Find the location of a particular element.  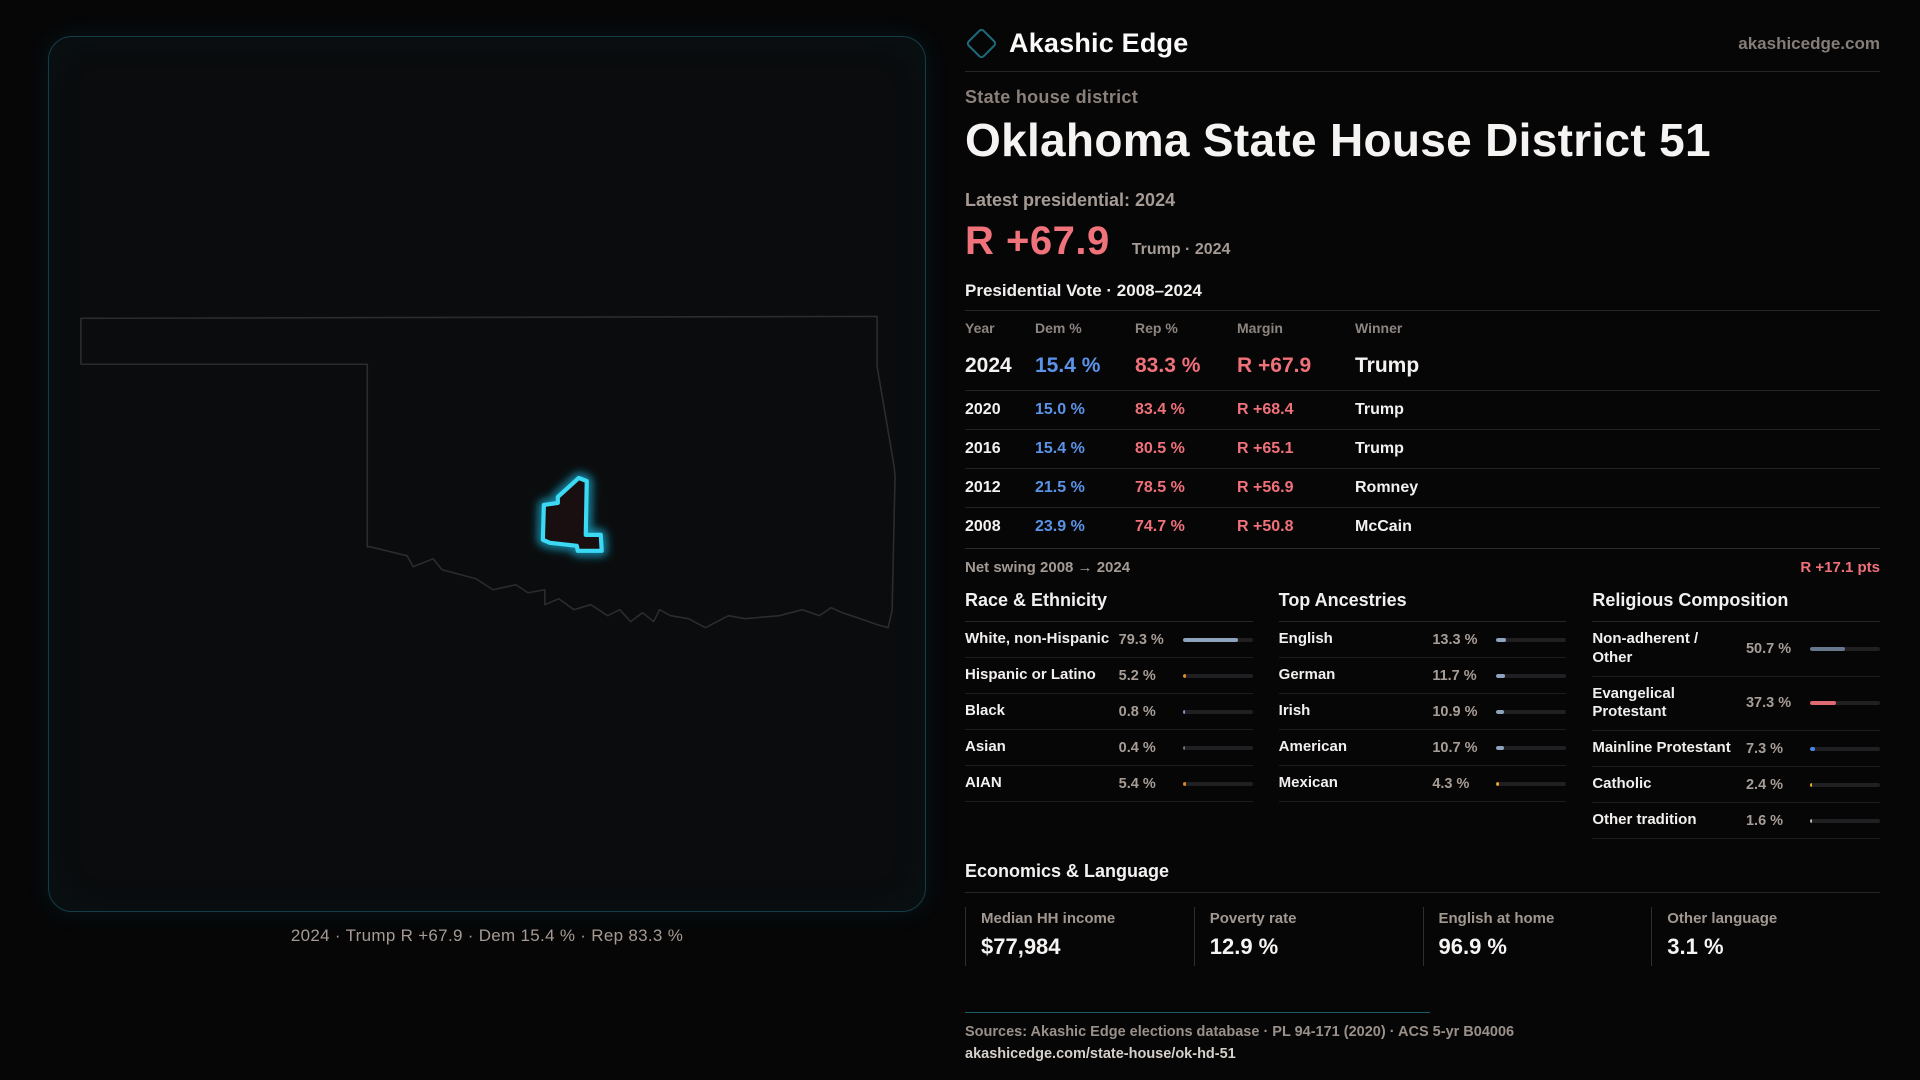

demo-row-label: American is located at coordinates (1313, 747).